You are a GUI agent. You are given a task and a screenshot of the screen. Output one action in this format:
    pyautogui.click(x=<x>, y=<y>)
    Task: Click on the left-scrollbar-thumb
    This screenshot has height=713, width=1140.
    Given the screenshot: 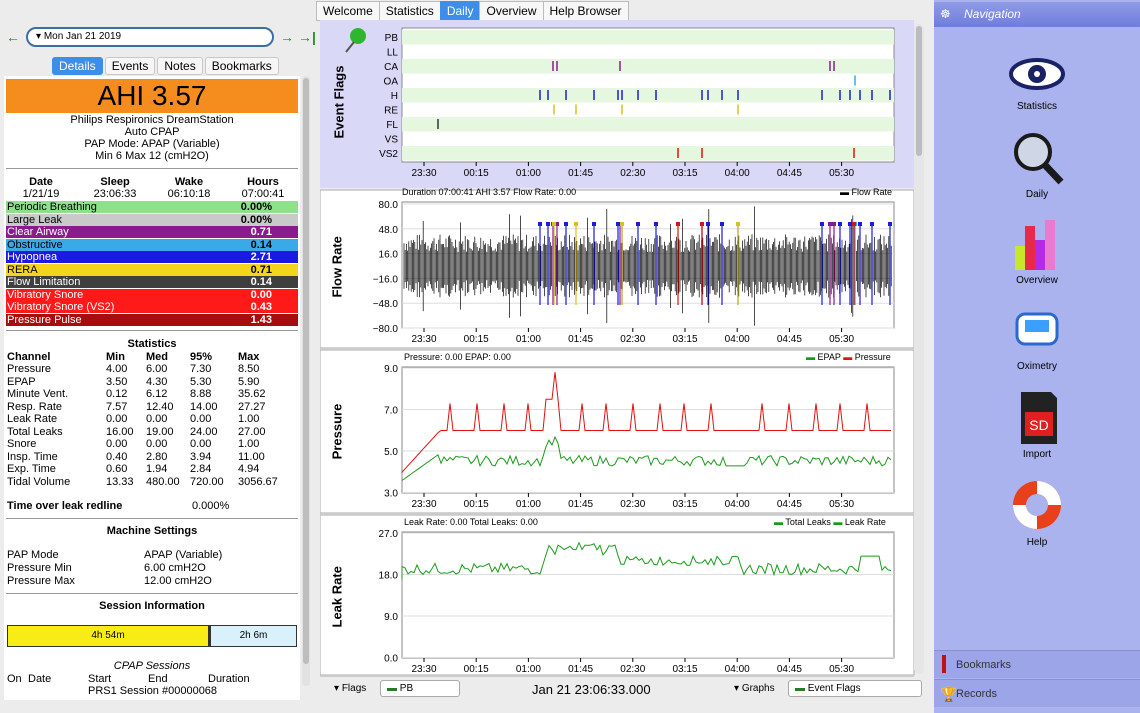 What is the action you would take?
    pyautogui.click(x=306, y=371)
    